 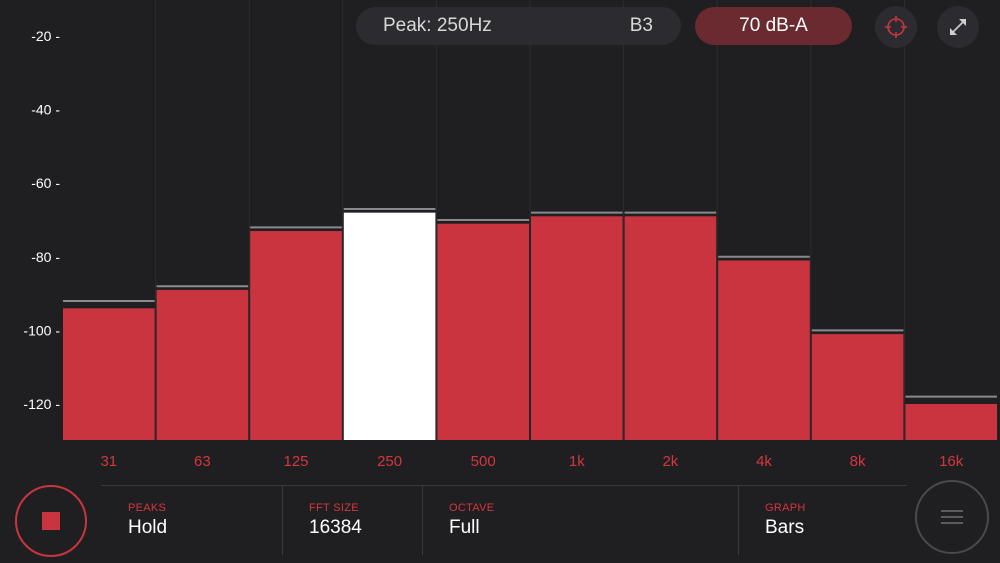 What do you see at coordinates (580, 520) in the screenshot?
I see `octave-setting: OCTAVE Full` at bounding box center [580, 520].